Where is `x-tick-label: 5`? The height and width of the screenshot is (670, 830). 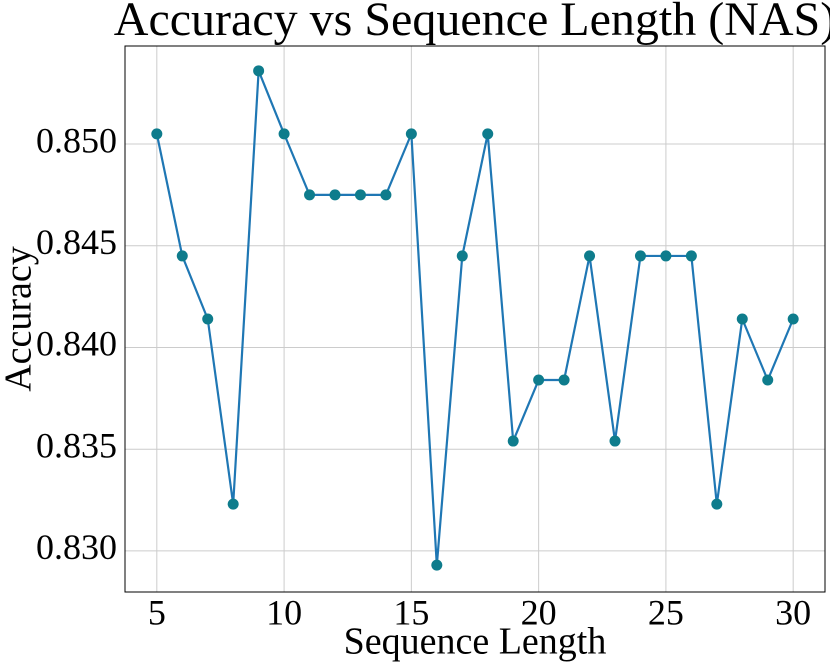
x-tick-label: 5 is located at coordinates (157, 612).